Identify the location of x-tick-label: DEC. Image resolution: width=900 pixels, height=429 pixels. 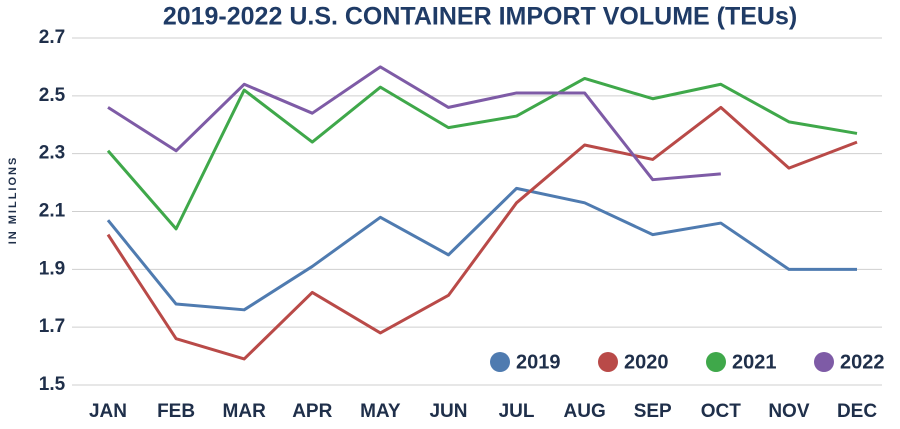
(857, 411).